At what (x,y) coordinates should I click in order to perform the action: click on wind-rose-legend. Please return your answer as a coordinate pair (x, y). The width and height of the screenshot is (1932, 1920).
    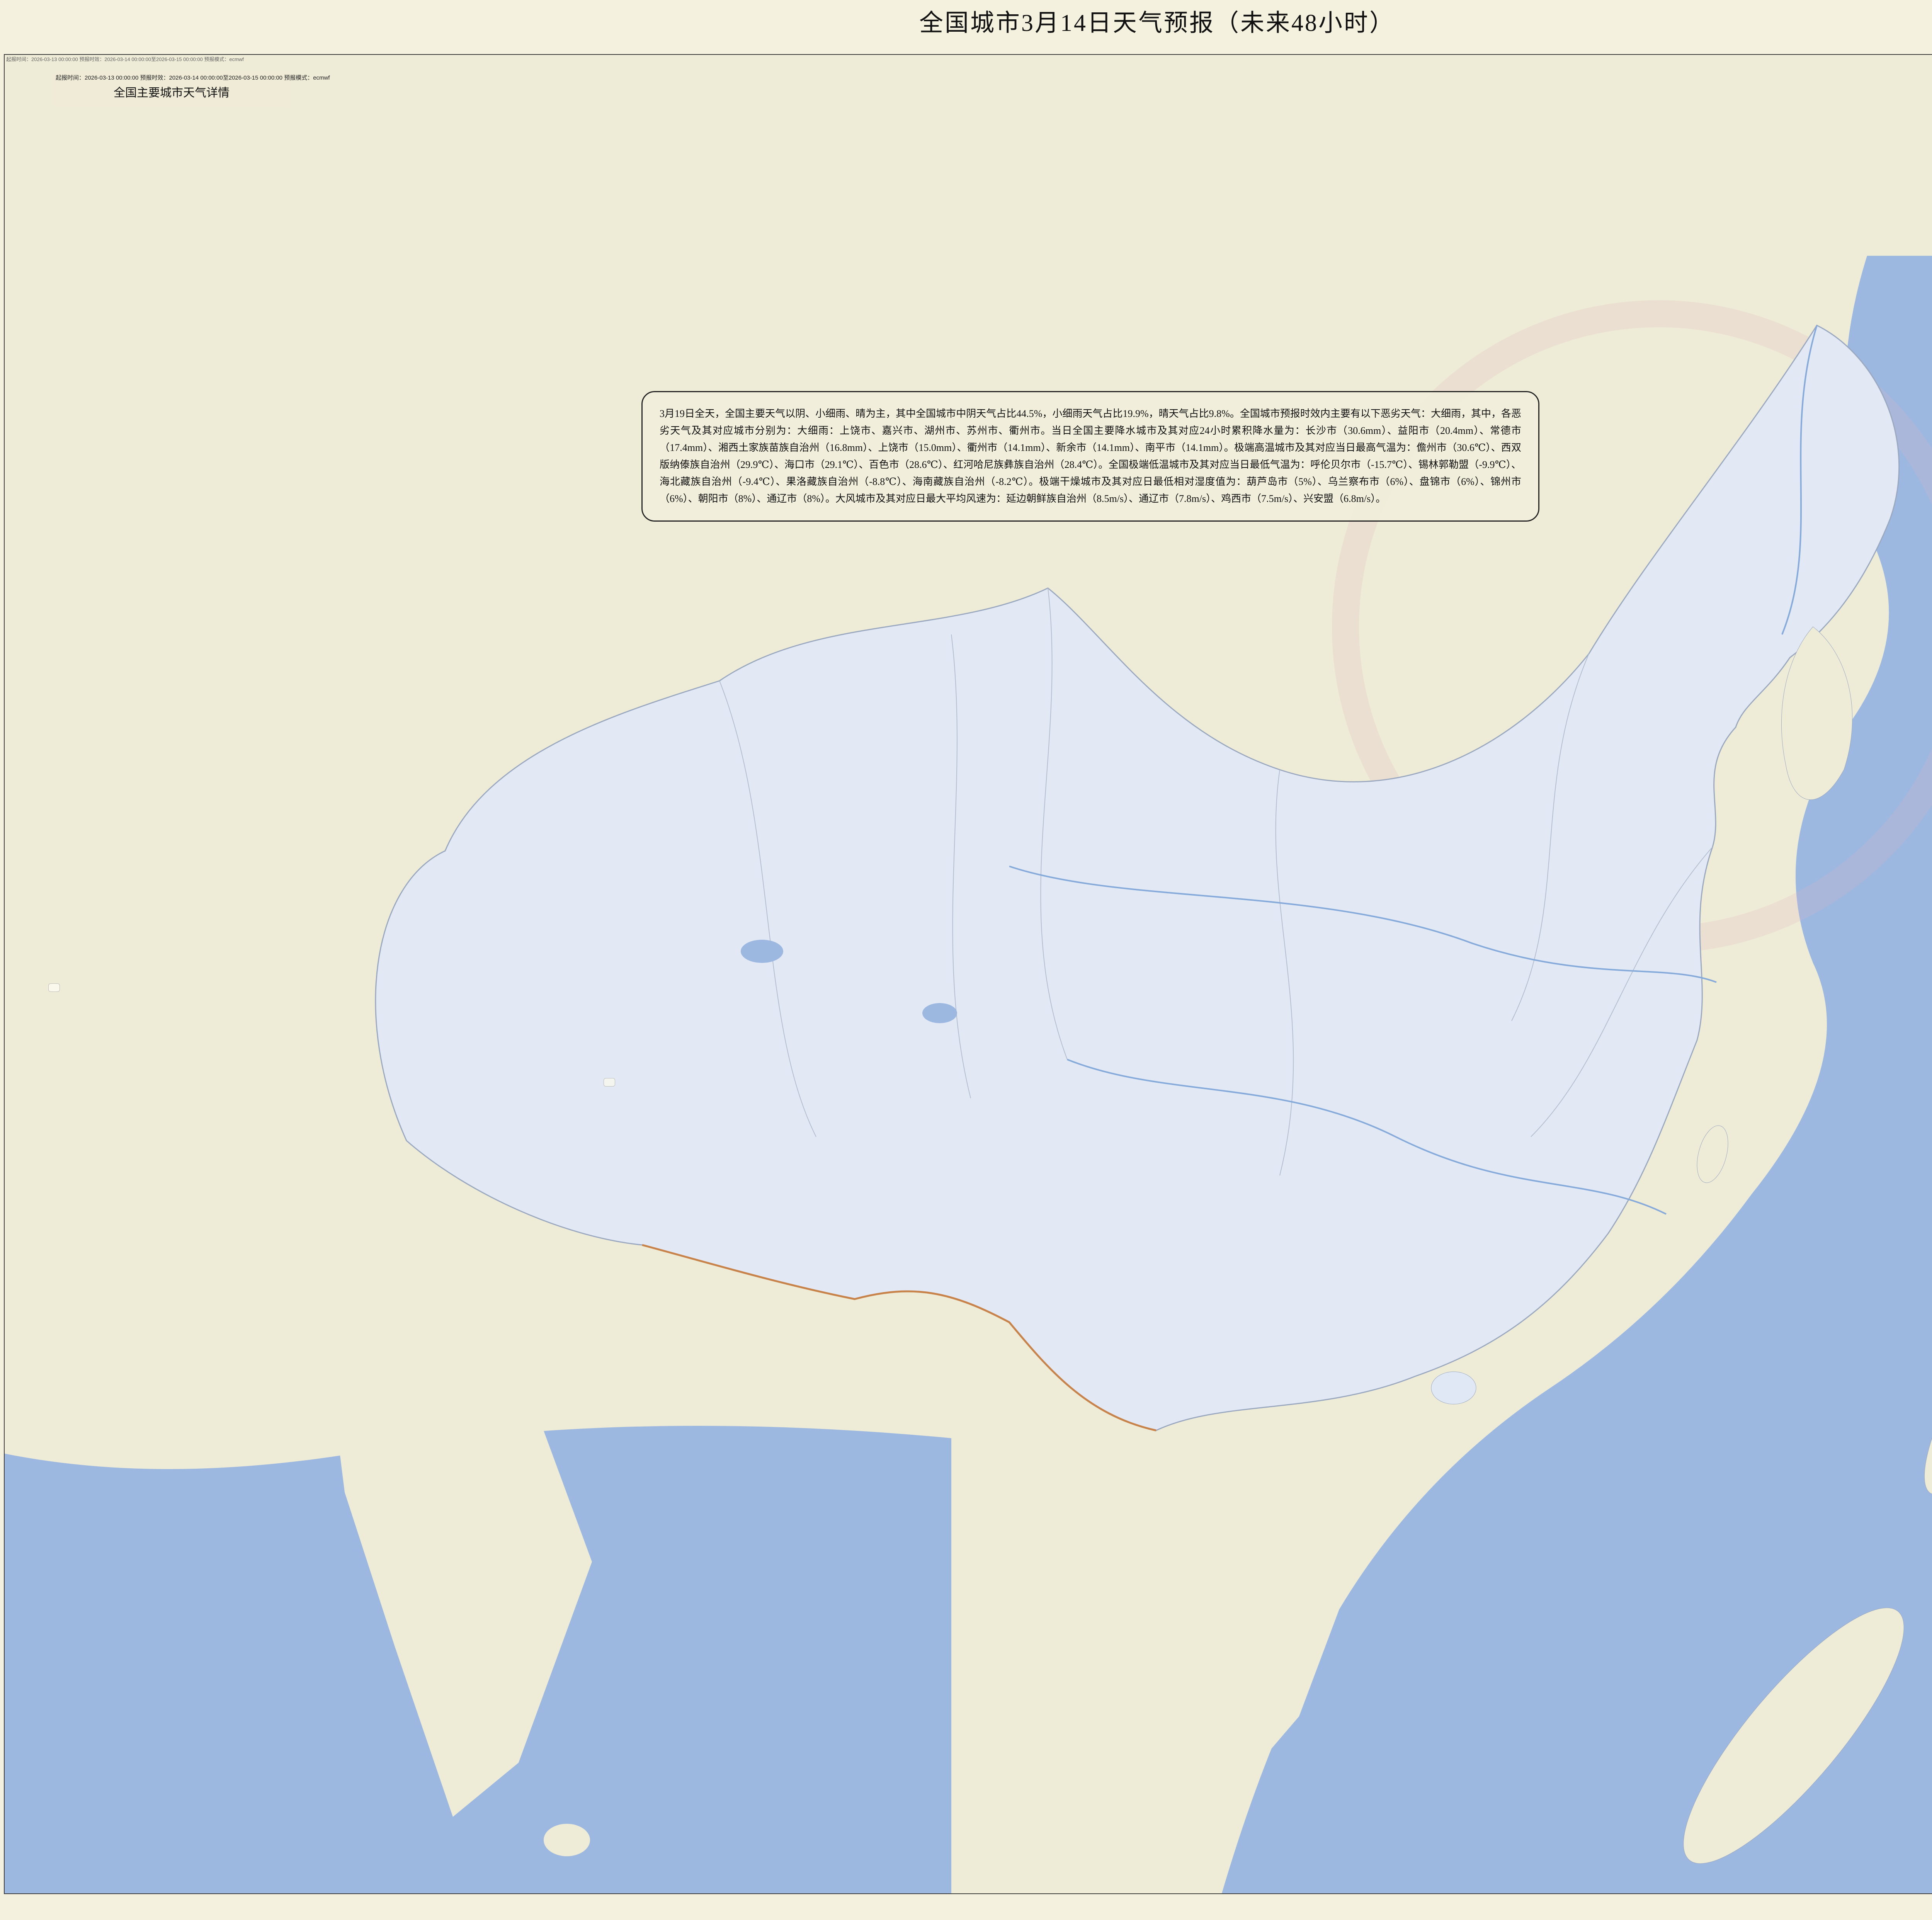
    Looking at the image, I should click on (54, 987).